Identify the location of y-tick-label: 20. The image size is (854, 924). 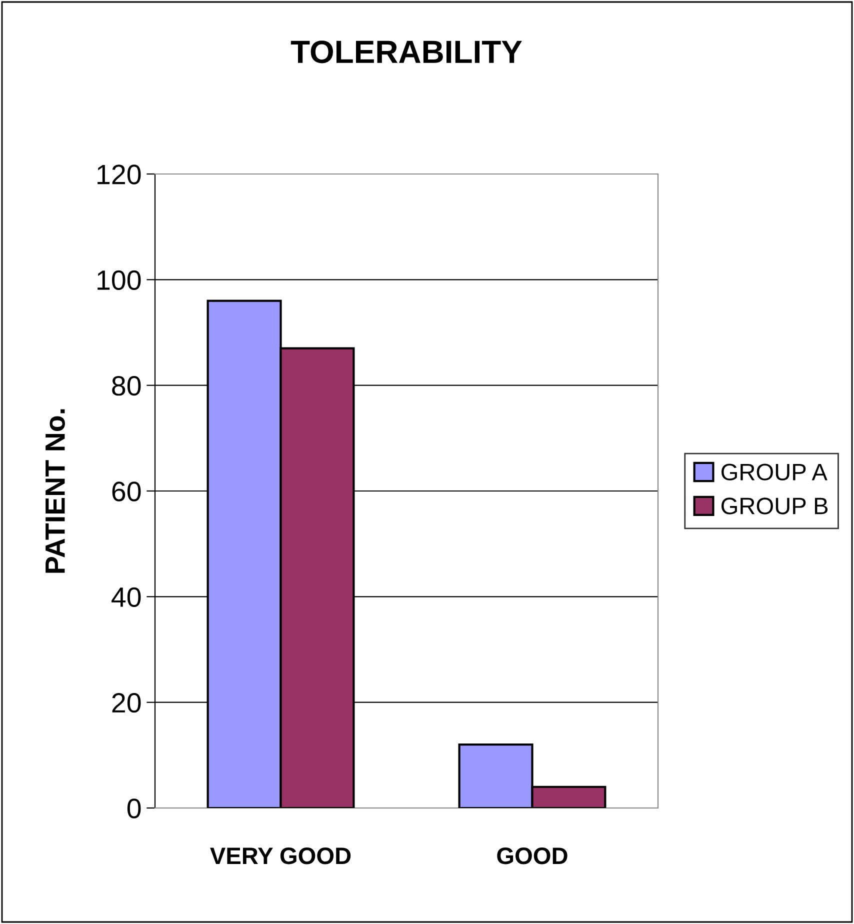
(126, 703).